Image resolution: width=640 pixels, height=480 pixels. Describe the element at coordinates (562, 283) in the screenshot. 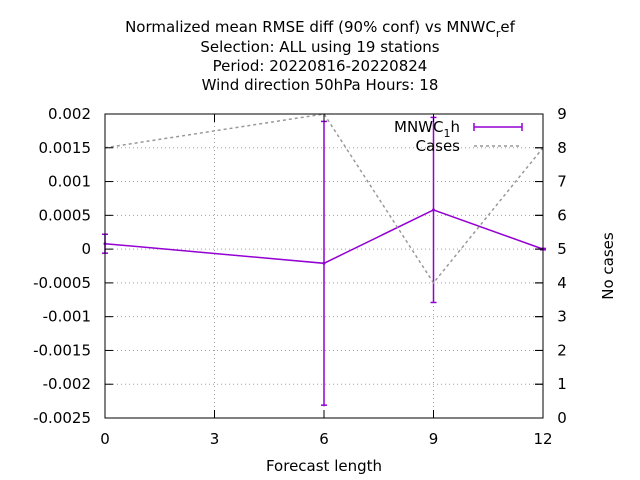

I see `y2-tick-label: 4` at that location.